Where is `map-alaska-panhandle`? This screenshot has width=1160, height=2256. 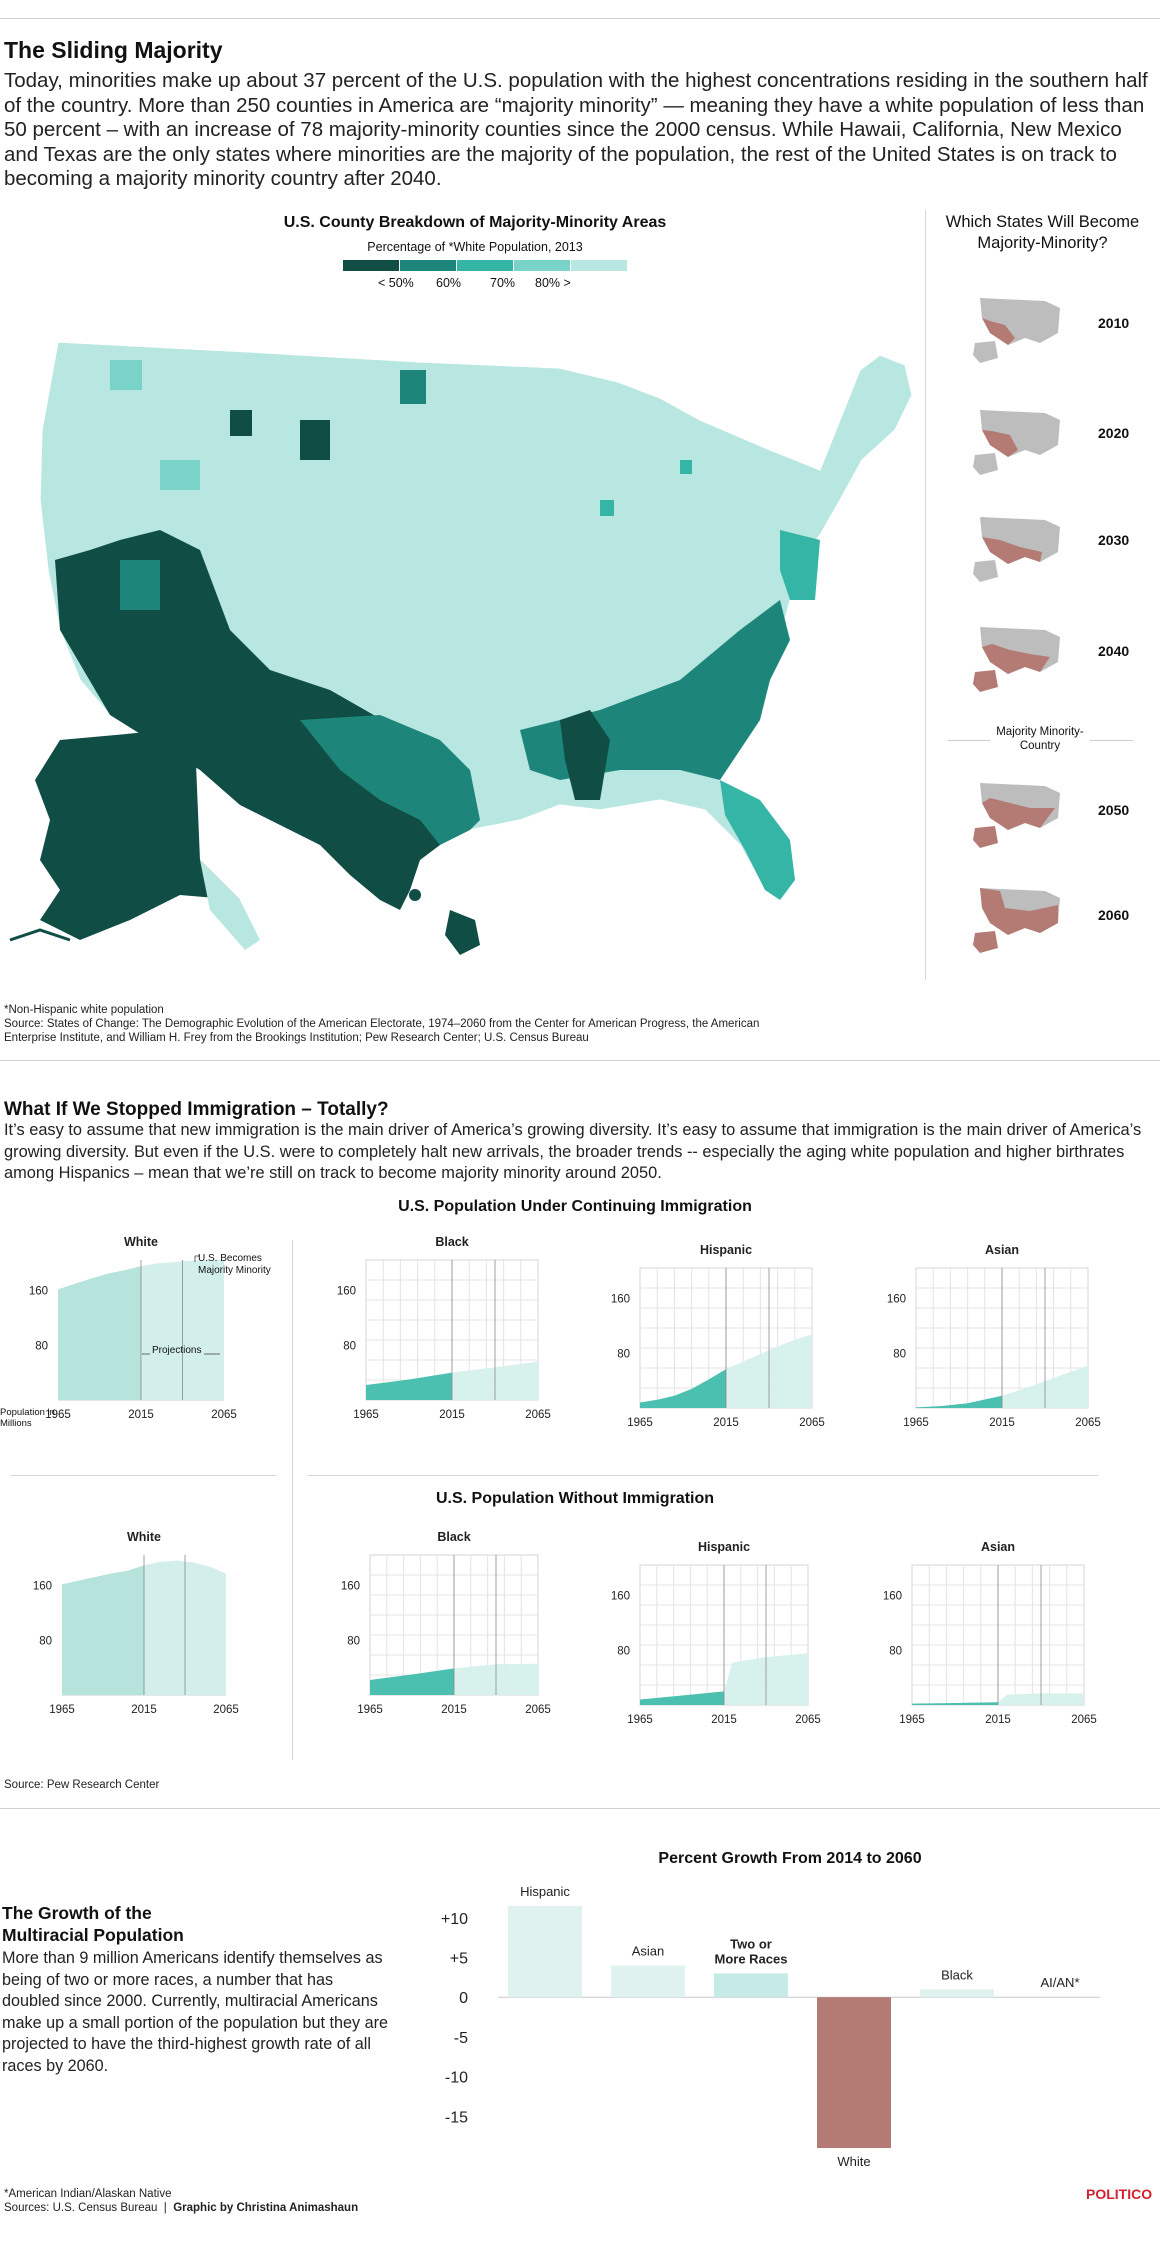
map-alaska-panhandle is located at coordinates (230, 905).